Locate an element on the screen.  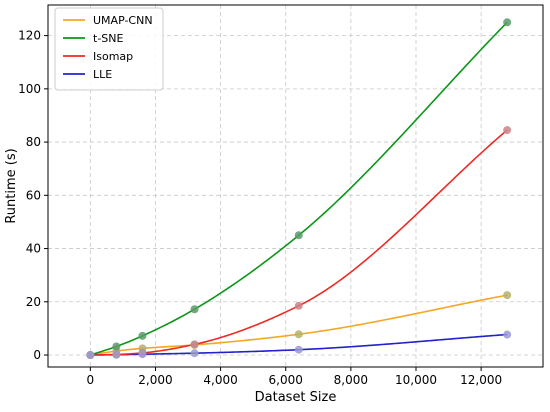
x-tick-label: 12,000 is located at coordinates (481, 380).